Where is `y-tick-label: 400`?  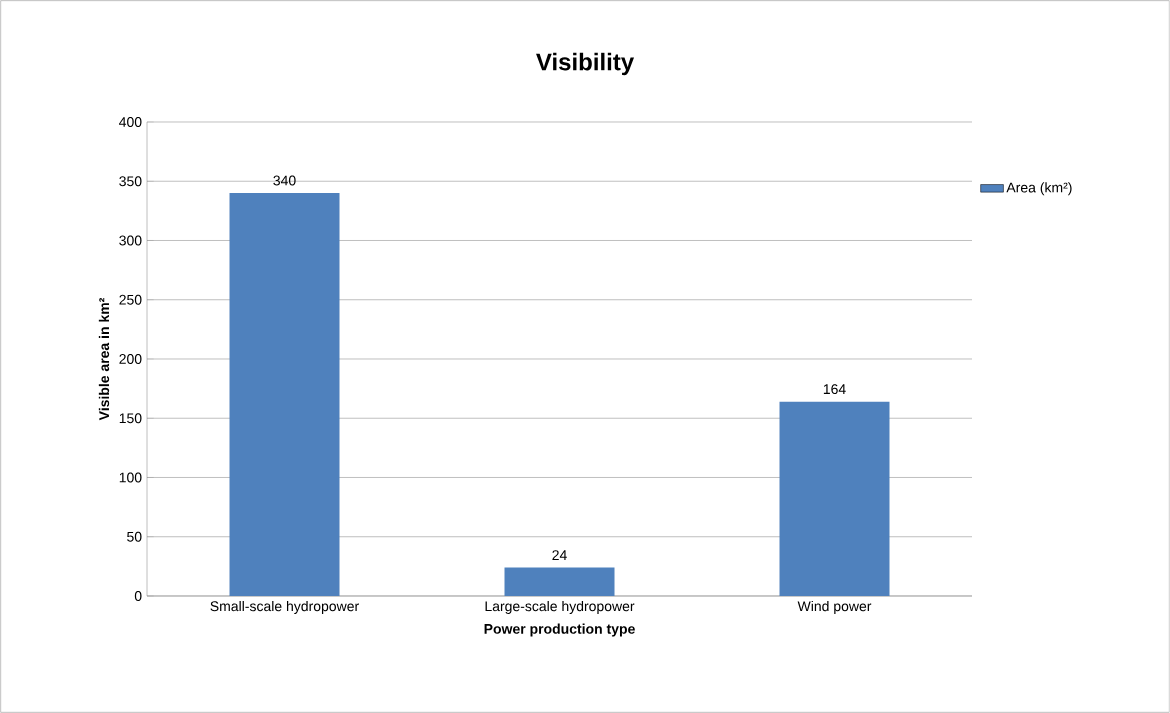
y-tick-label: 400 is located at coordinates (130, 122).